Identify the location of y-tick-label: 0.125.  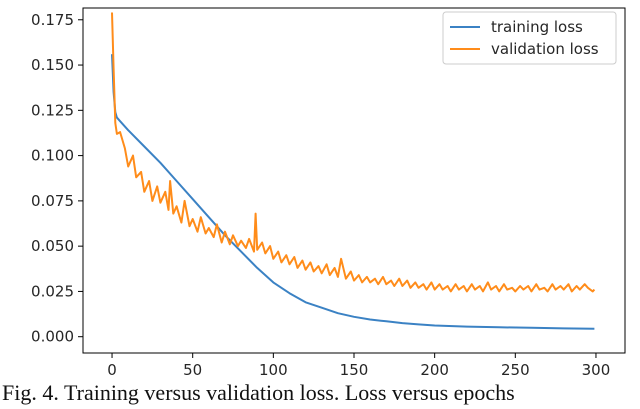
(52, 110).